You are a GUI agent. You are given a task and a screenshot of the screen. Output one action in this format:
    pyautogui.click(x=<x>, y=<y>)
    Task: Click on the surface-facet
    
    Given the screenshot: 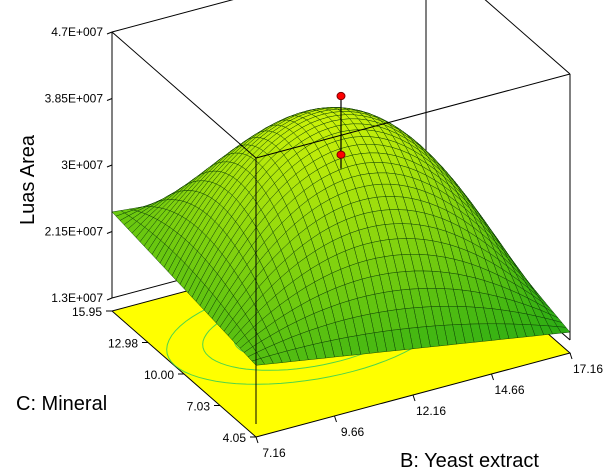 What is the action you would take?
    pyautogui.click(x=258, y=362)
    